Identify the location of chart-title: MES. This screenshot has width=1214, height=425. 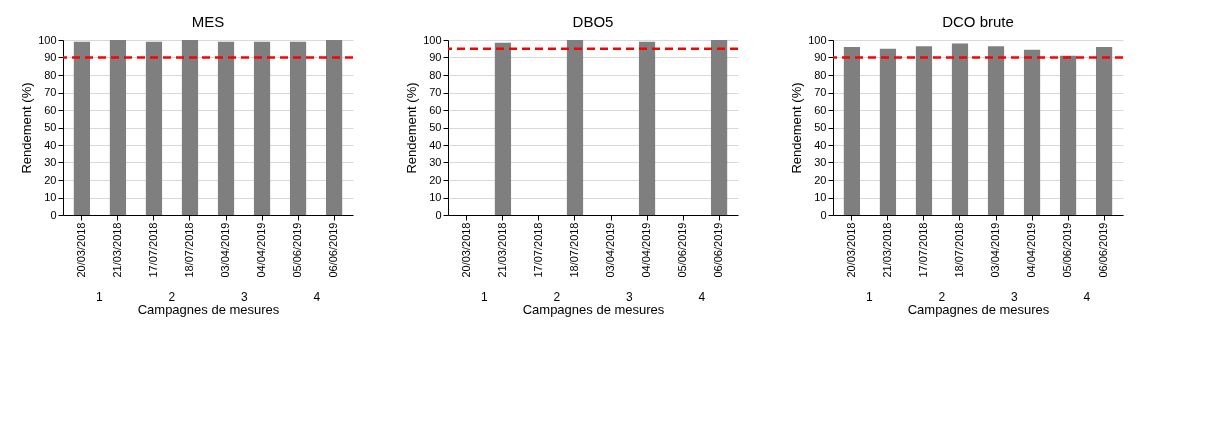
(208, 21).